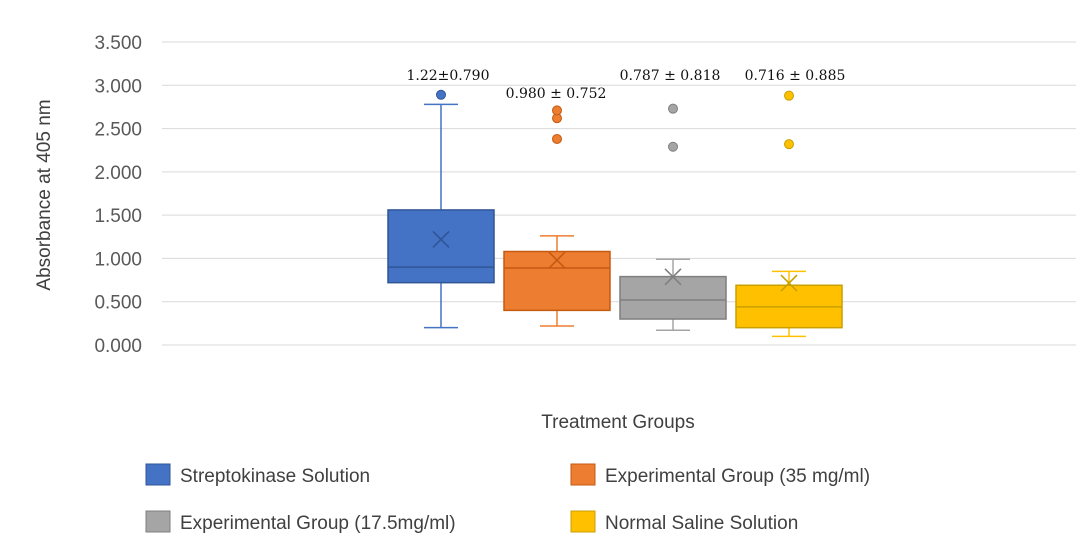 The height and width of the screenshot is (560, 1084). I want to click on legend-item: Normal Saline Solution, so click(684, 522).